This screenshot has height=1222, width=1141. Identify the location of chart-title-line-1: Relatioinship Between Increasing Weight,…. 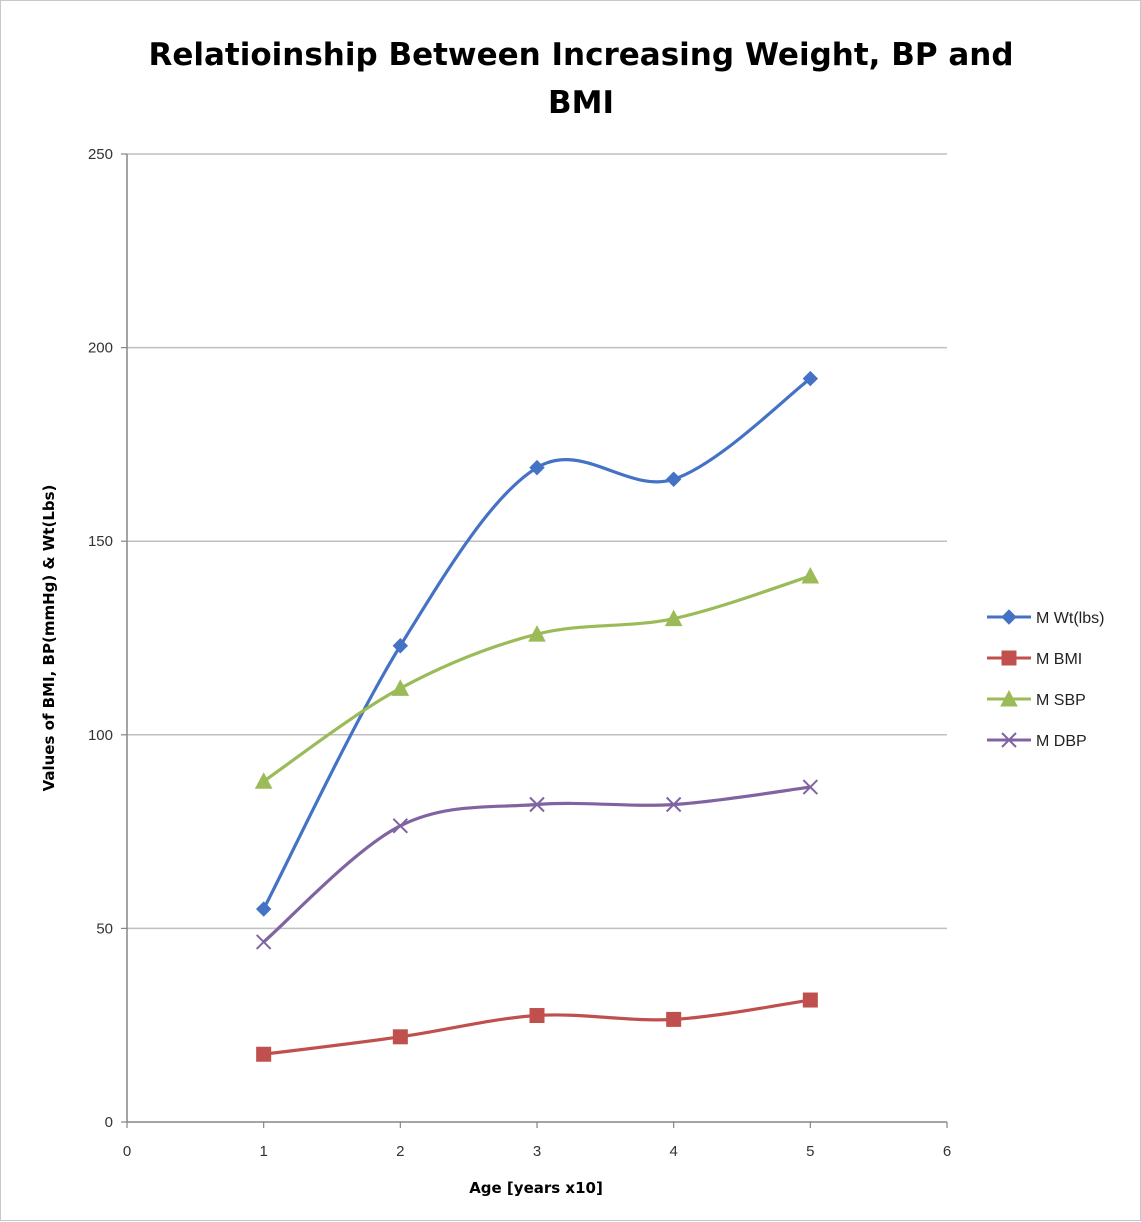
(580, 55).